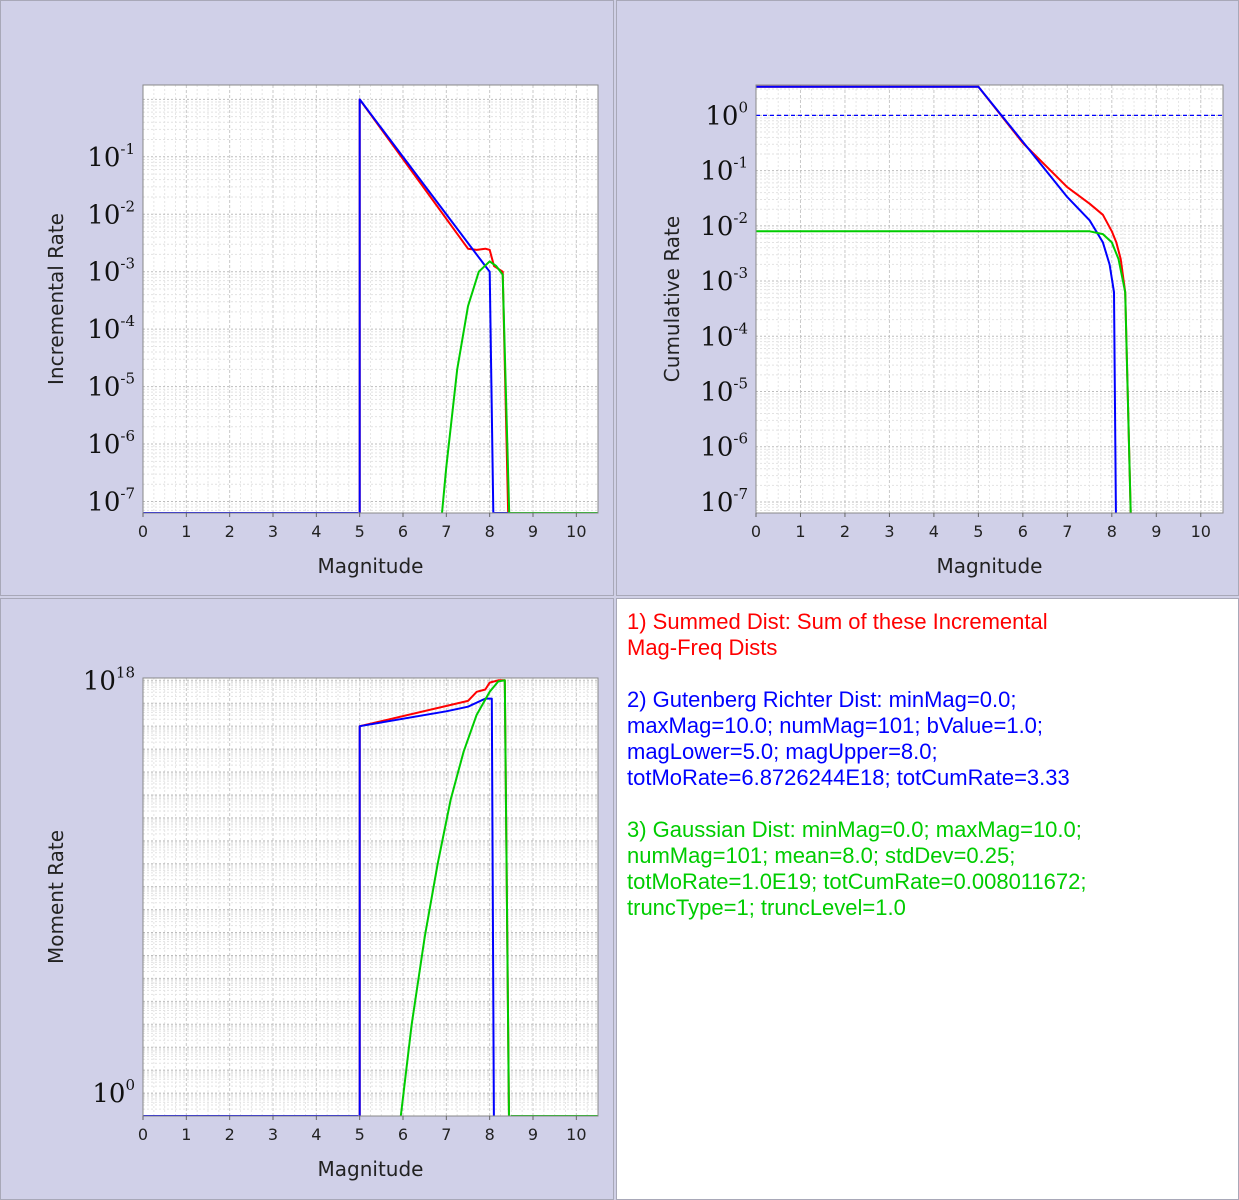  Describe the element at coordinates (672, 299) in the screenshot. I see `y-axis-label: Cumulative Rate` at that location.